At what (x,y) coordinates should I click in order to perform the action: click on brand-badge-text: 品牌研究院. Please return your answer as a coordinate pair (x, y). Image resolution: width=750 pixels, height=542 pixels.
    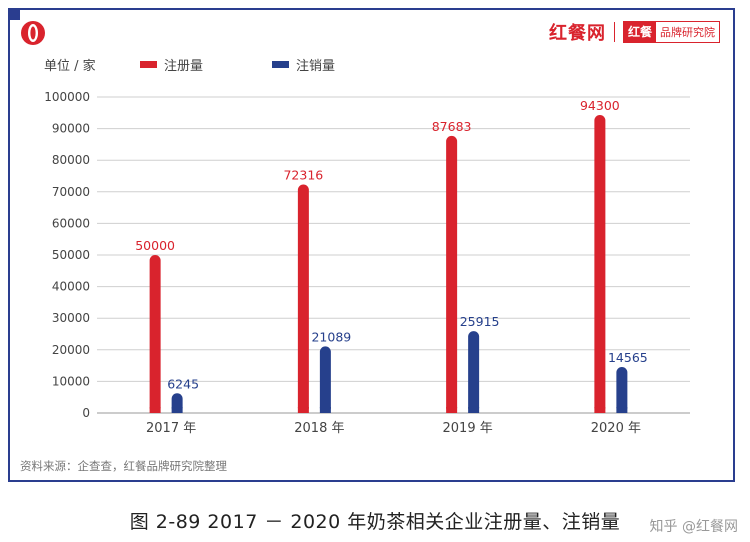
    Looking at the image, I should click on (687, 32).